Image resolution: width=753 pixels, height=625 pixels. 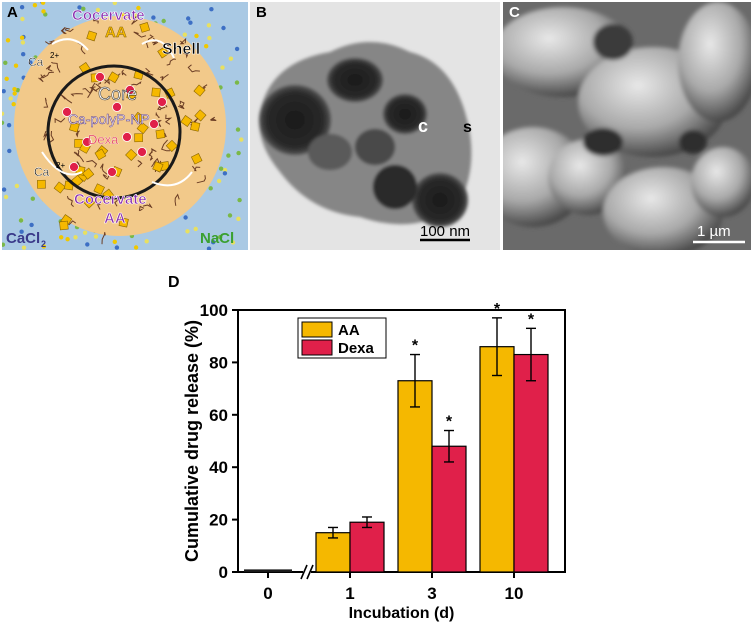 What do you see at coordinates (36, 62) in the screenshot?
I see `ca-ion-label: Ca` at bounding box center [36, 62].